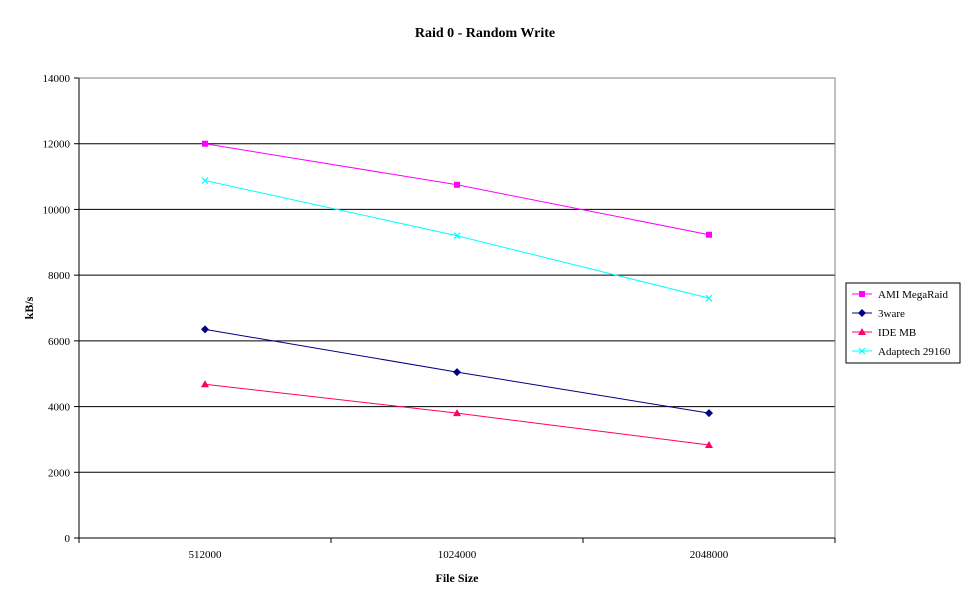 Image resolution: width=970 pixels, height=609 pixels. Describe the element at coordinates (59, 276) in the screenshot. I see `y-tick-label: 8000` at that location.